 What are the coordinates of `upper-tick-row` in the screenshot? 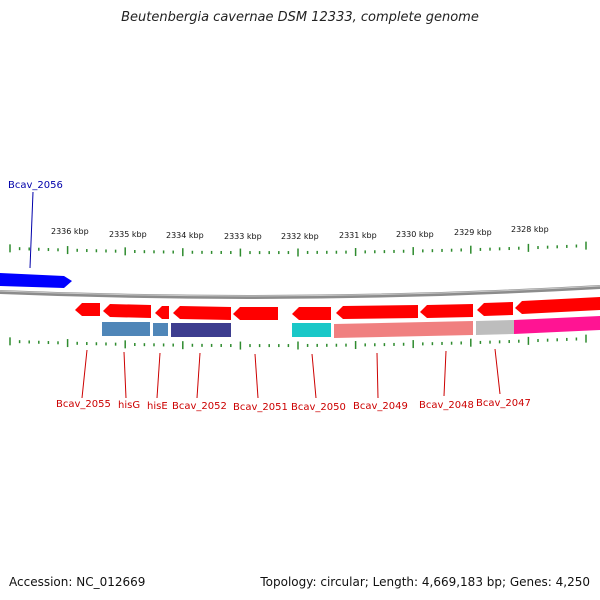 It's located at (298, 249).